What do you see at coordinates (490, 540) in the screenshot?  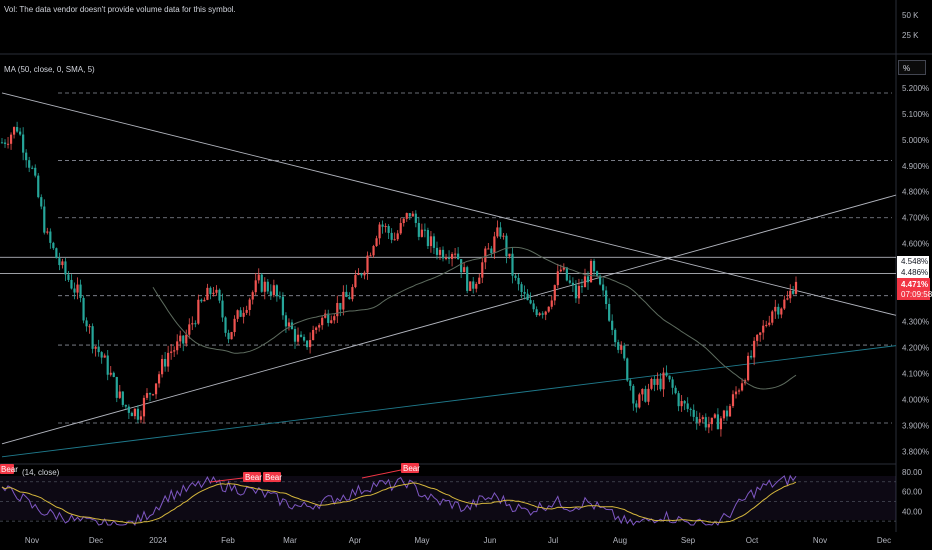 I see `time-tick-label: Jun` at bounding box center [490, 540].